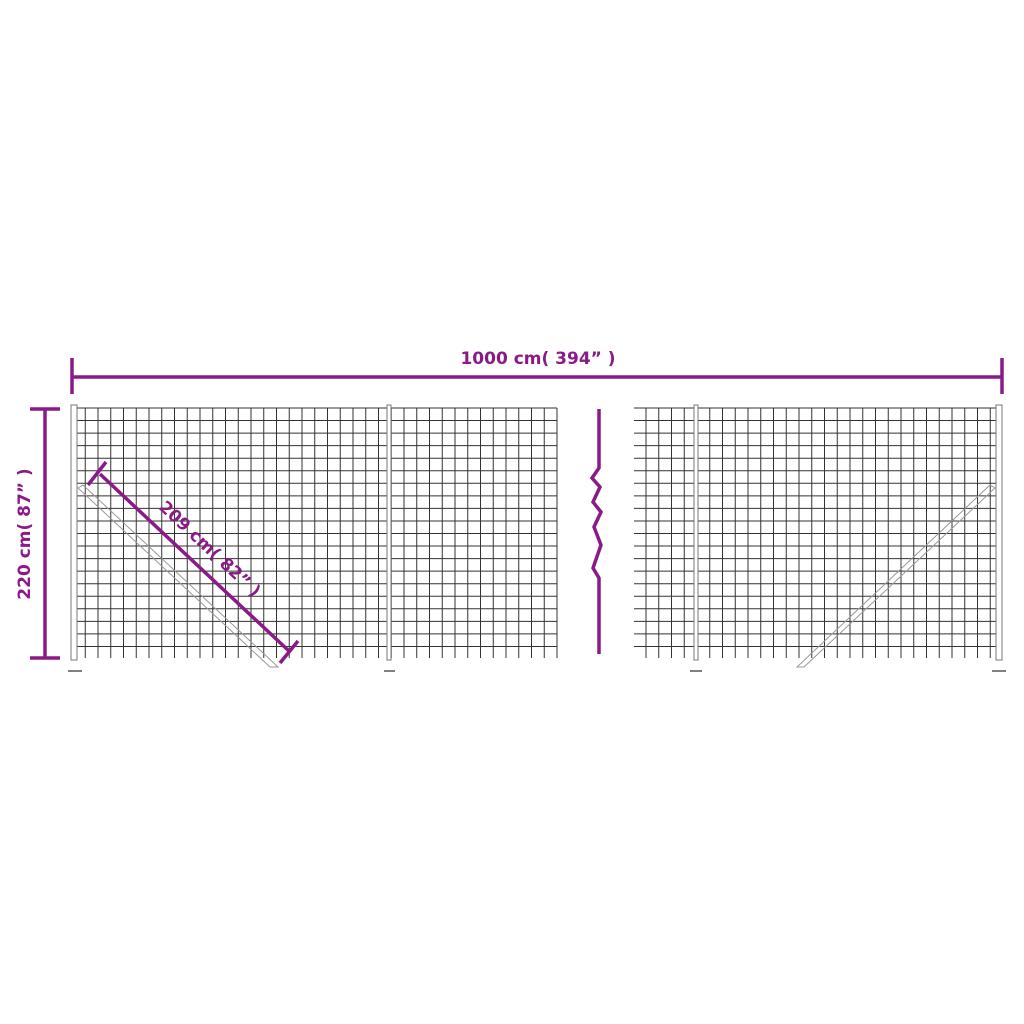 The height and width of the screenshot is (1024, 1024). Describe the element at coordinates (315, 532) in the screenshot. I see `fence-mesh-left` at that location.